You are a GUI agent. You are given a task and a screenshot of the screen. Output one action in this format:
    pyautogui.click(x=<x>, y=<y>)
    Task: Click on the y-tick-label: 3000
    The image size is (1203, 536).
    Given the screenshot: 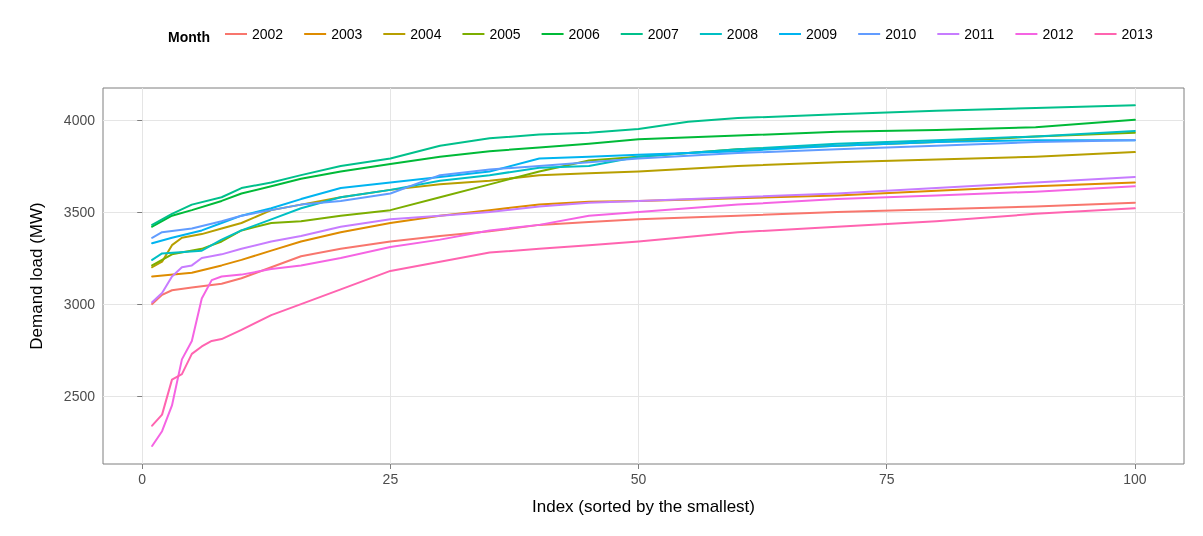 What is the action you would take?
    pyautogui.click(x=79, y=304)
    